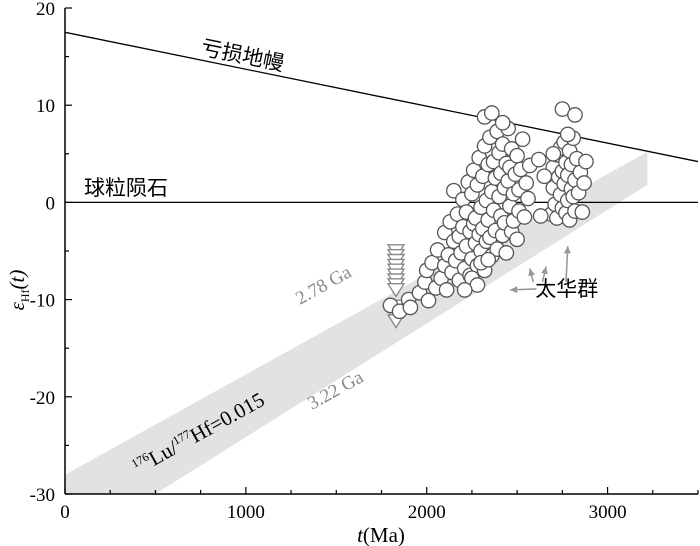  I want to click on x-tick-label: 3000, so click(608, 512).